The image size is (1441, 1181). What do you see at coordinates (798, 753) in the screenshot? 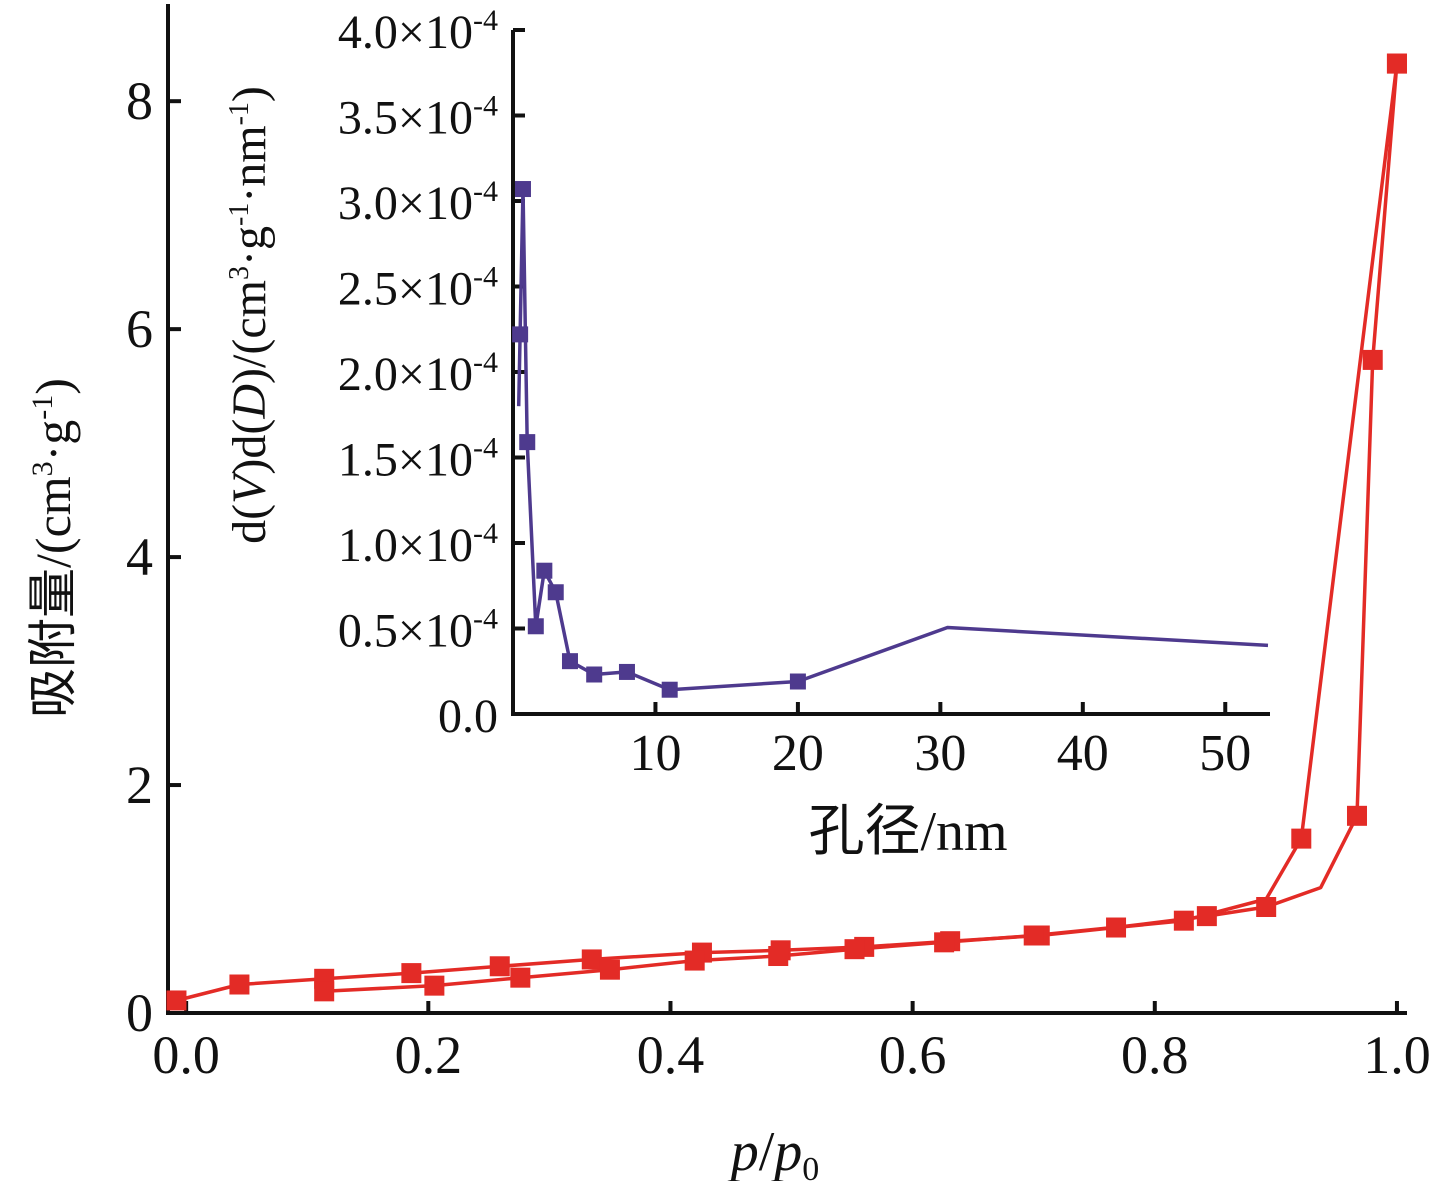
I see `inset-x-tick-label: 20` at bounding box center [798, 753].